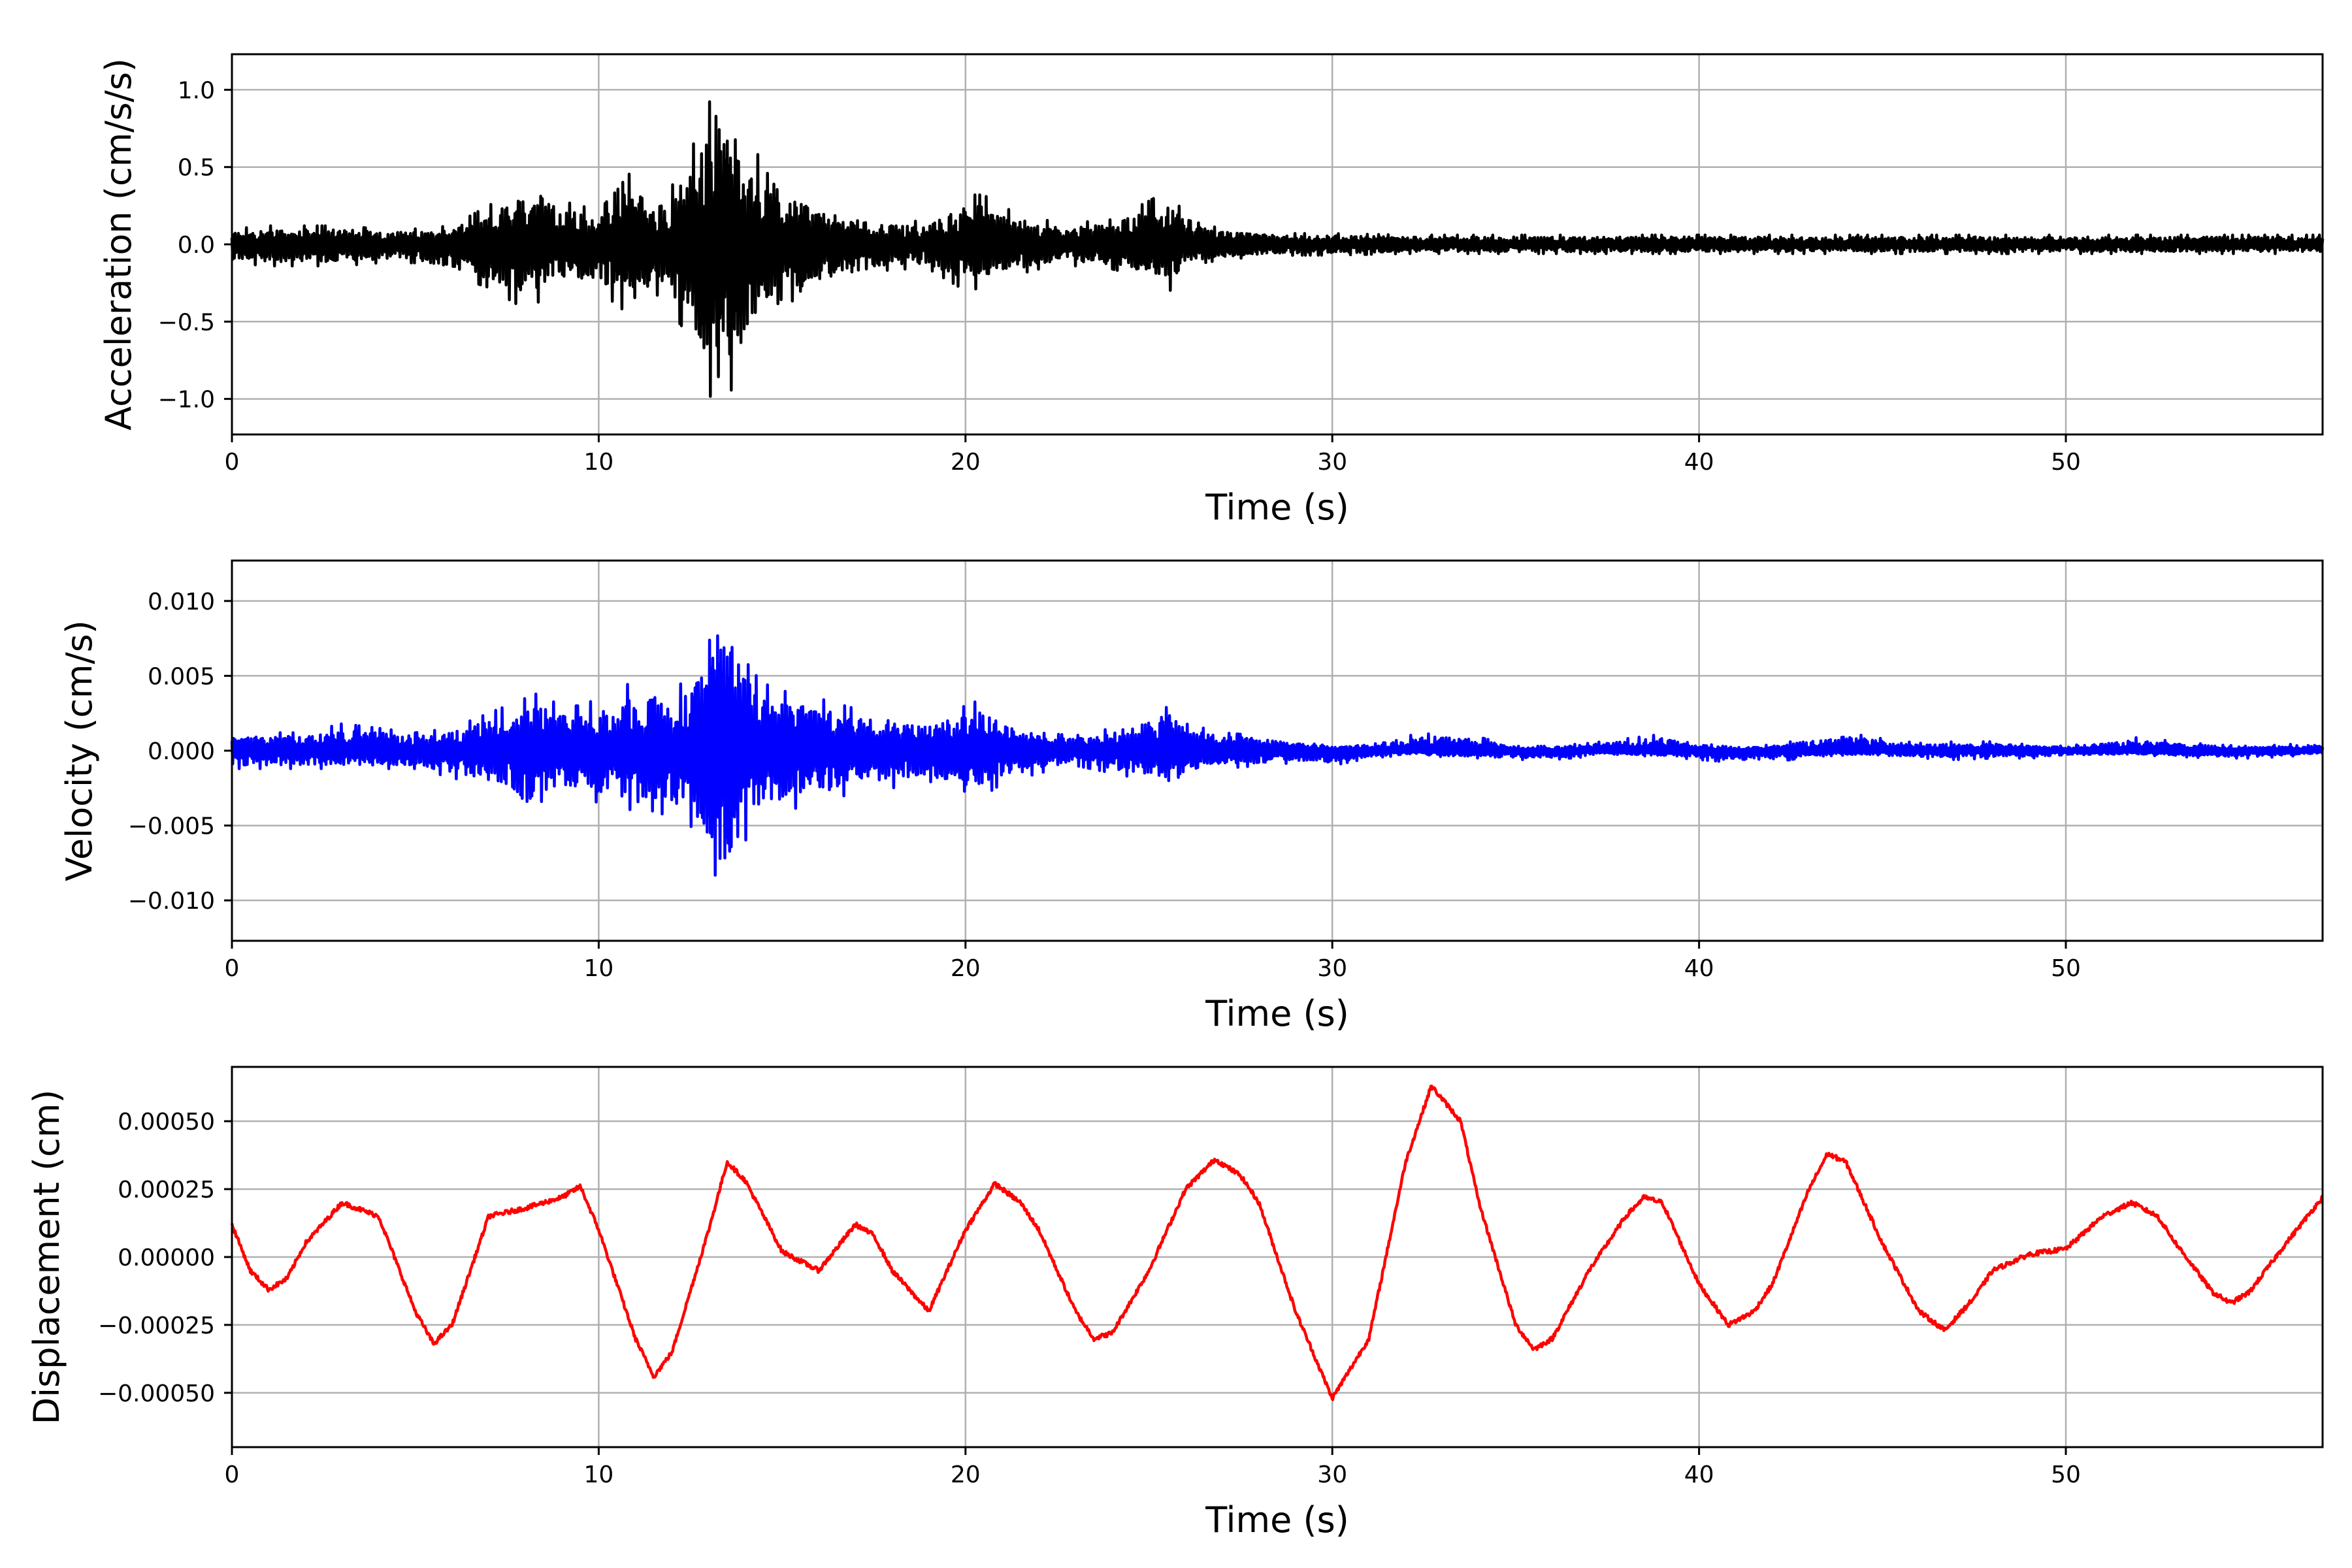  I want to click on velocity-x-tick-label: 50, so click(2066, 968).